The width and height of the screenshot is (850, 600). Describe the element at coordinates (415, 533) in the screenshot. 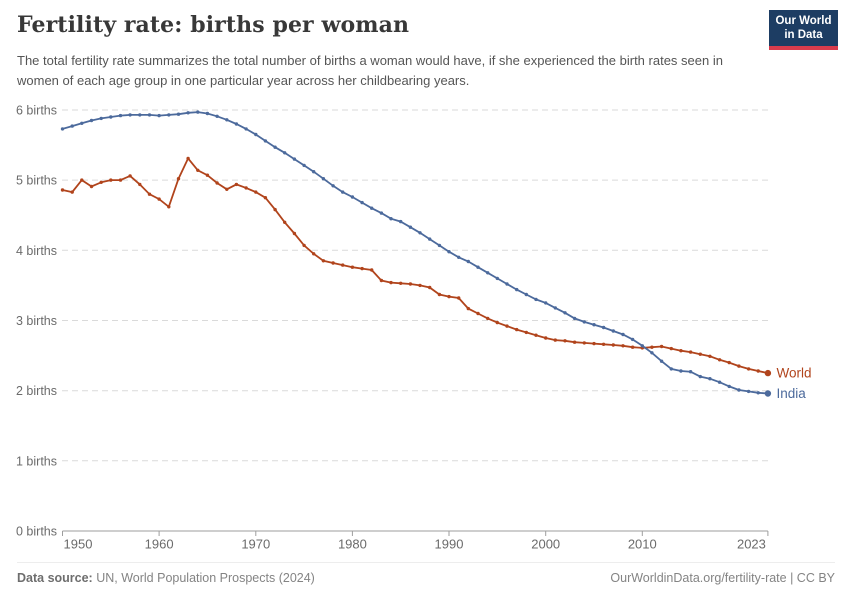

I see `x-axis` at that location.